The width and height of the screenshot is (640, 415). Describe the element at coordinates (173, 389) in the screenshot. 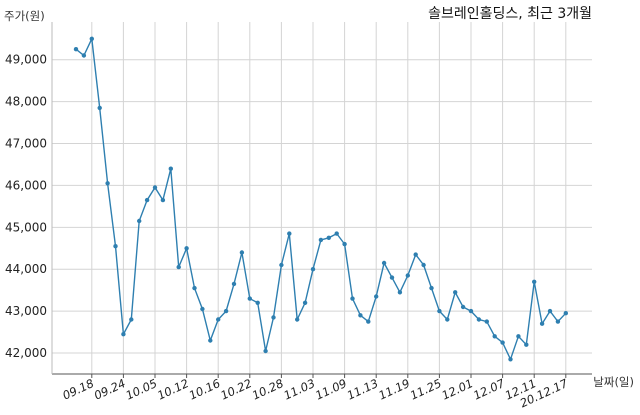

I see `x-tick-label: 10.12` at that location.